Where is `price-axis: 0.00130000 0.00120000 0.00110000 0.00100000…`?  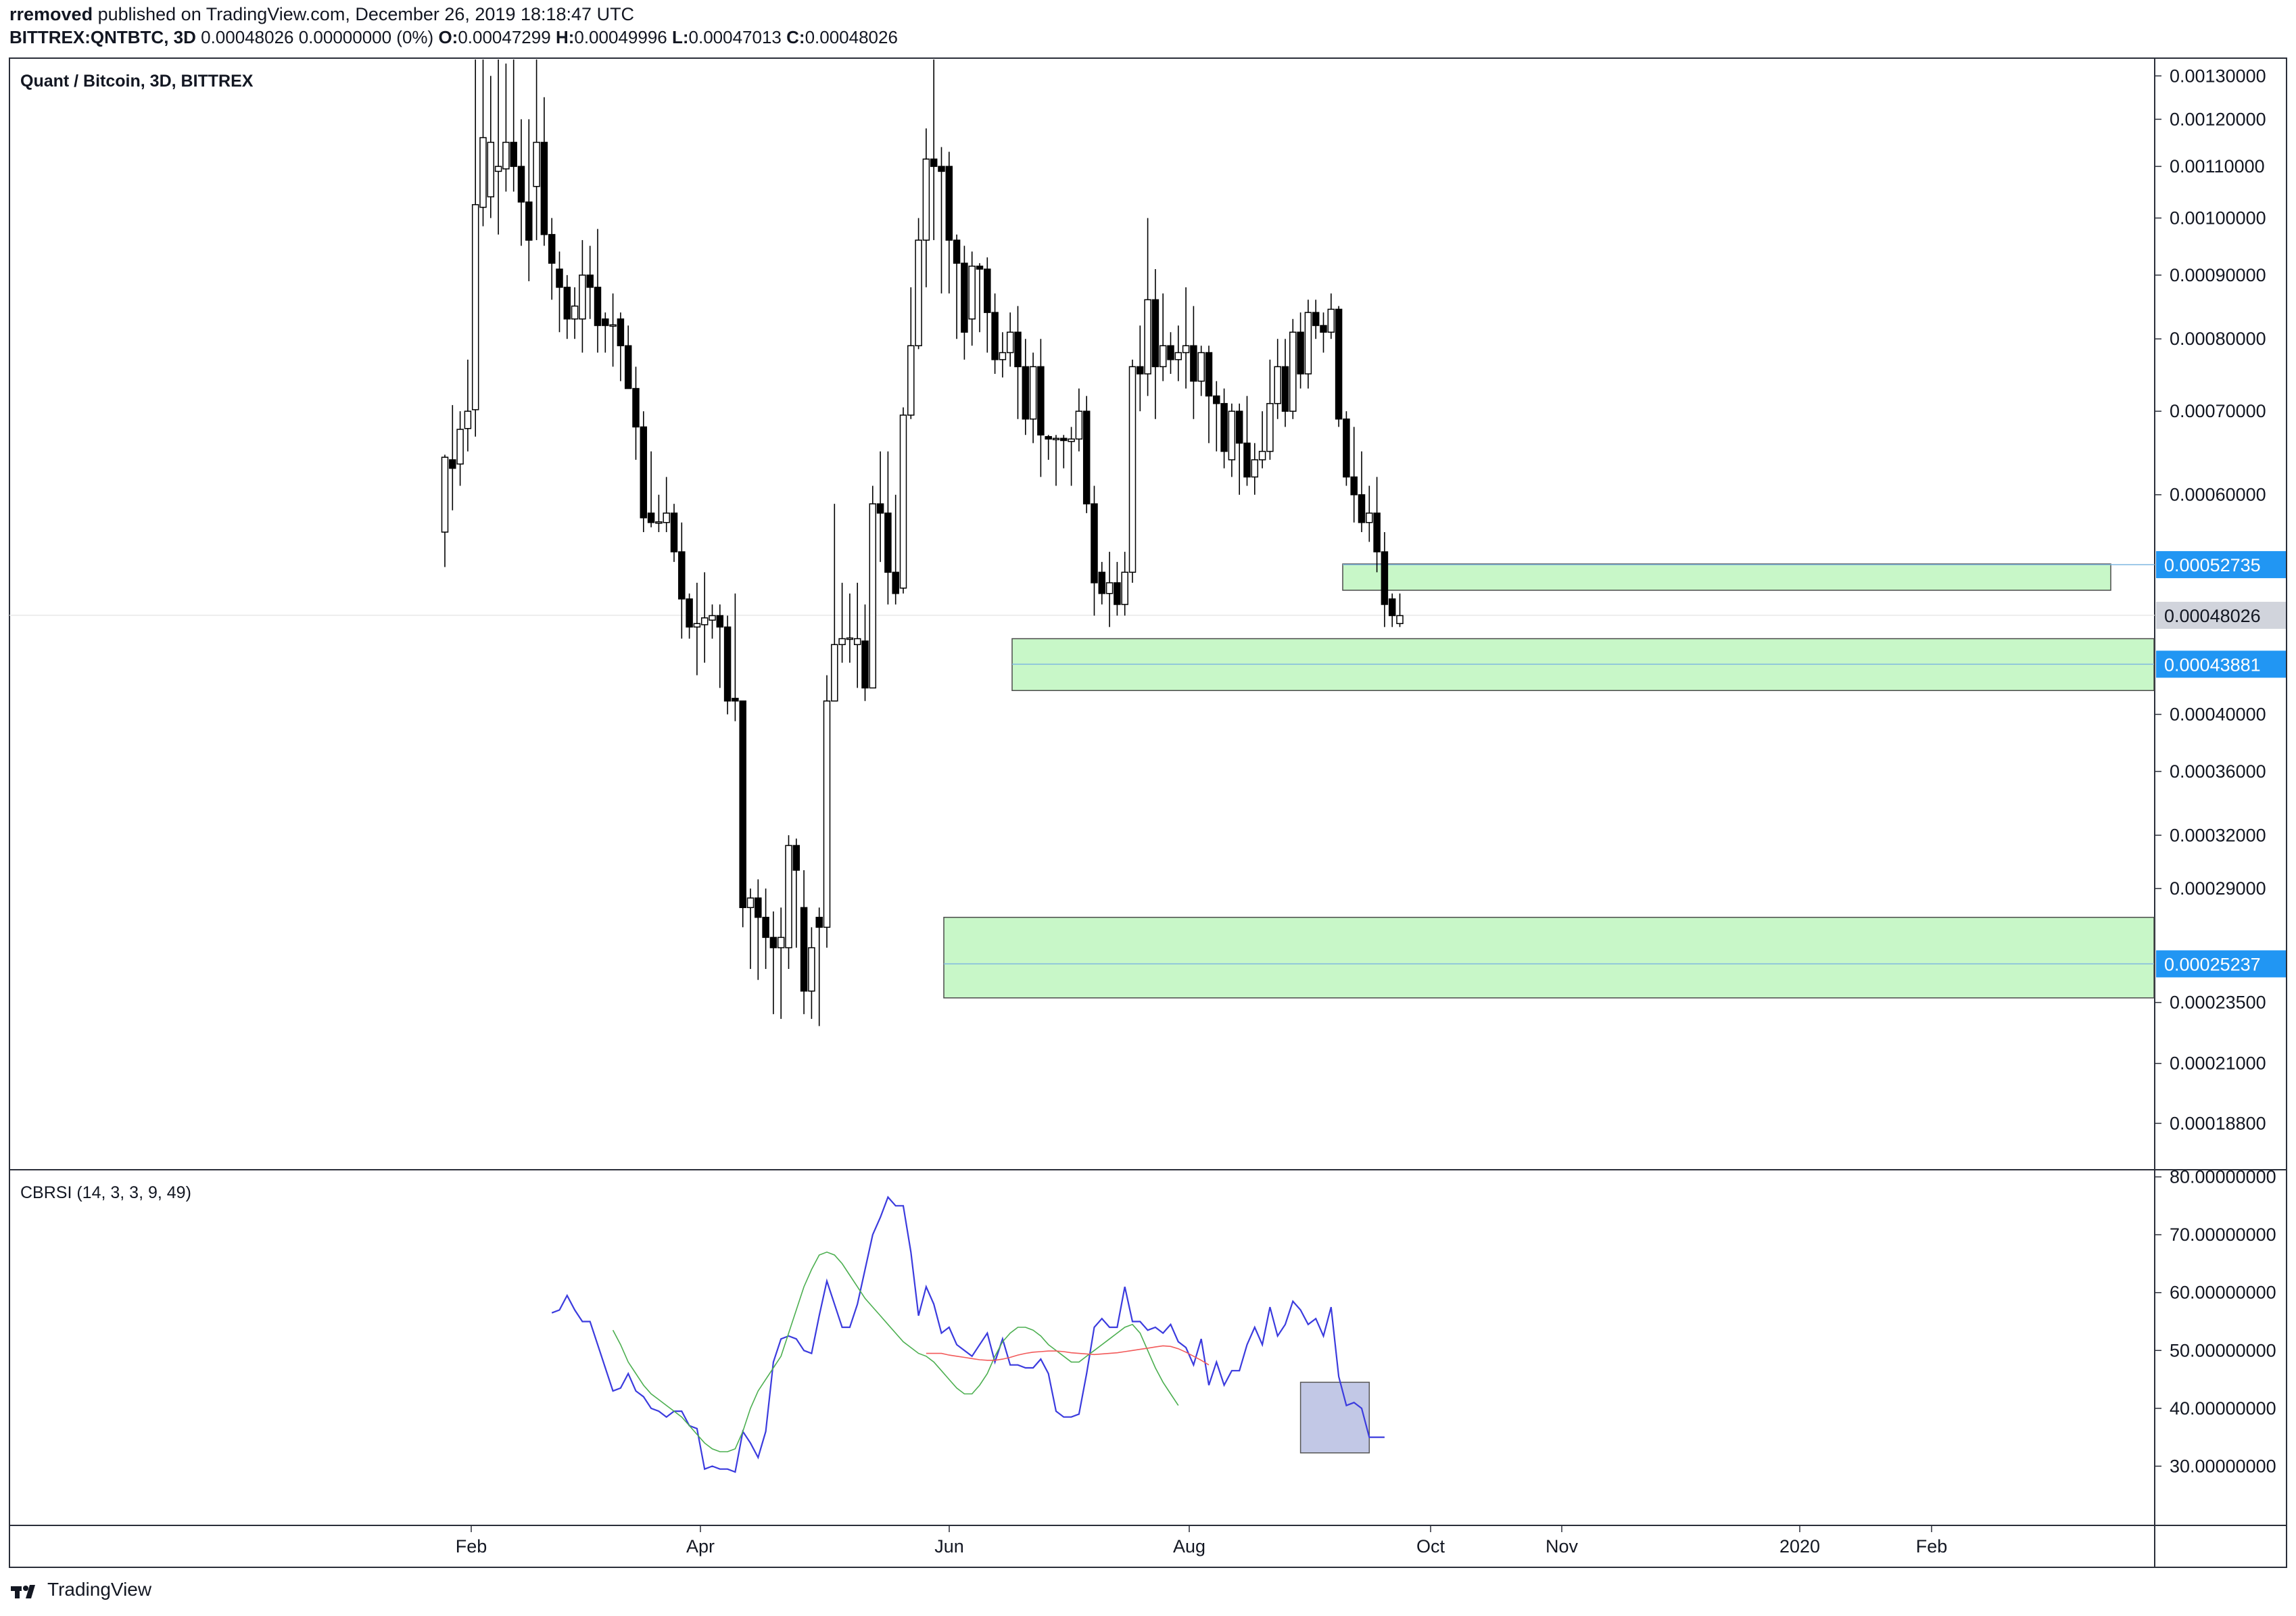 price-axis: 0.00130000 0.00120000 0.00110000 0.00100000… is located at coordinates (2210, 599).